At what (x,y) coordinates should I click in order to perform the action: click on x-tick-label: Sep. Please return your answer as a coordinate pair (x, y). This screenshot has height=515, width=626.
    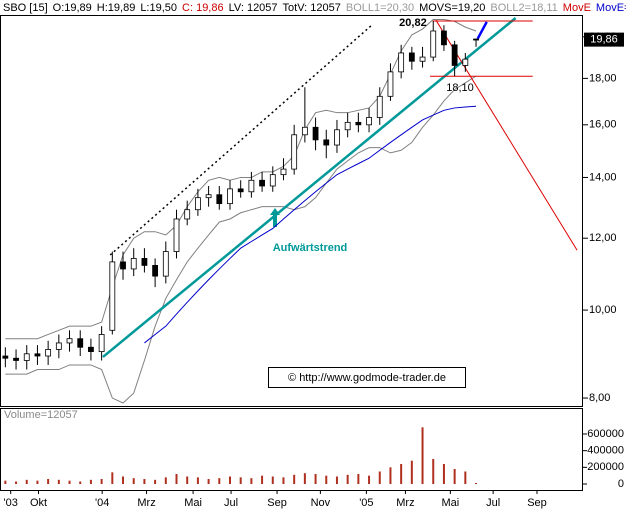
    Looking at the image, I should click on (277, 503).